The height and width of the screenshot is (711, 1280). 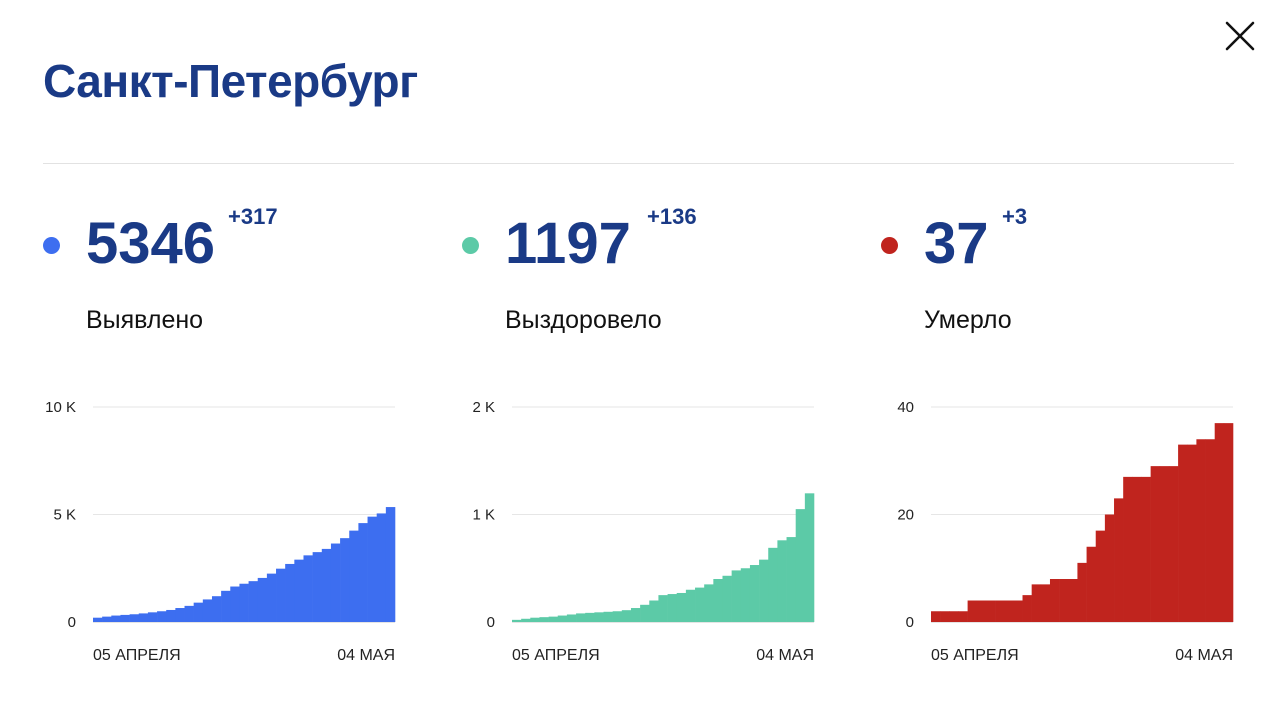 I want to click on header-divider, so click(x=638, y=163).